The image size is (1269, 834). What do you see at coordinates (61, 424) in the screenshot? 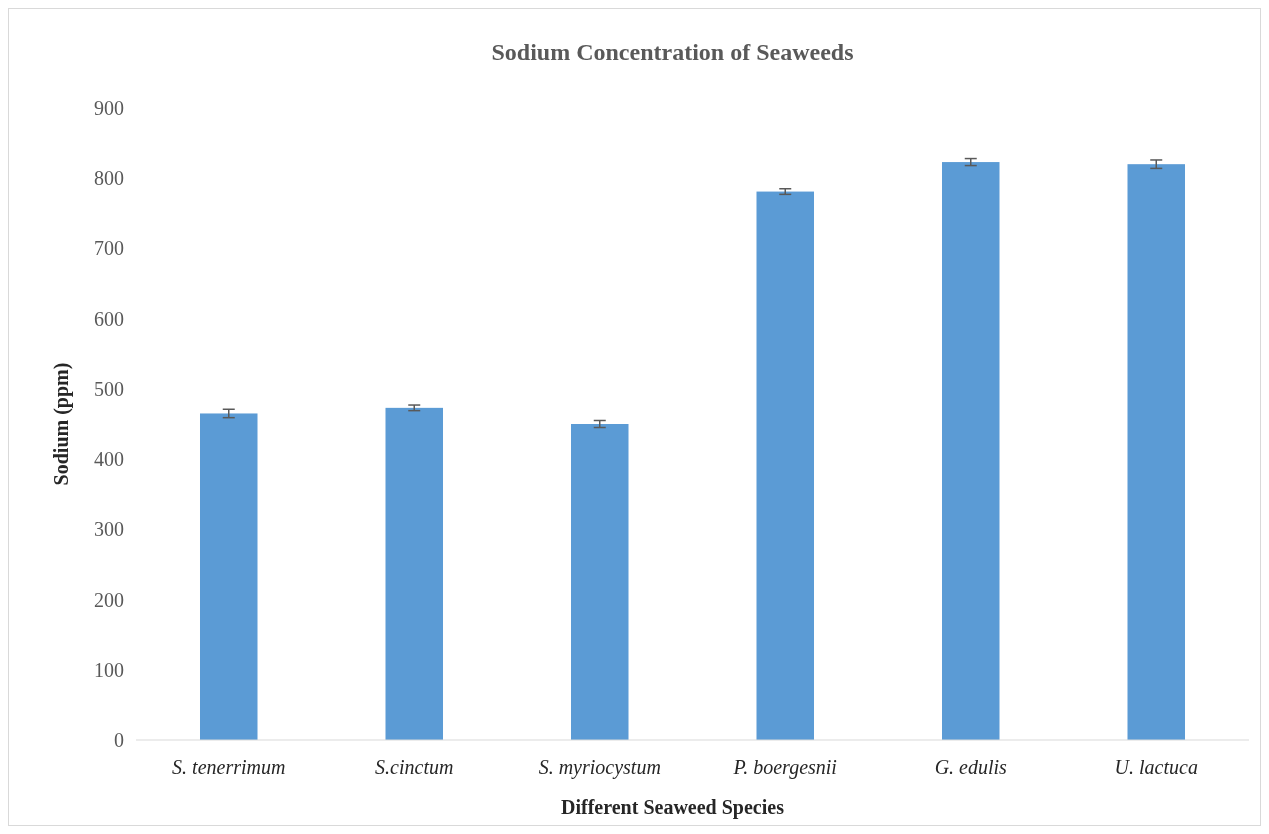
I see `y-axis-title: Sodium (ppm)` at bounding box center [61, 424].